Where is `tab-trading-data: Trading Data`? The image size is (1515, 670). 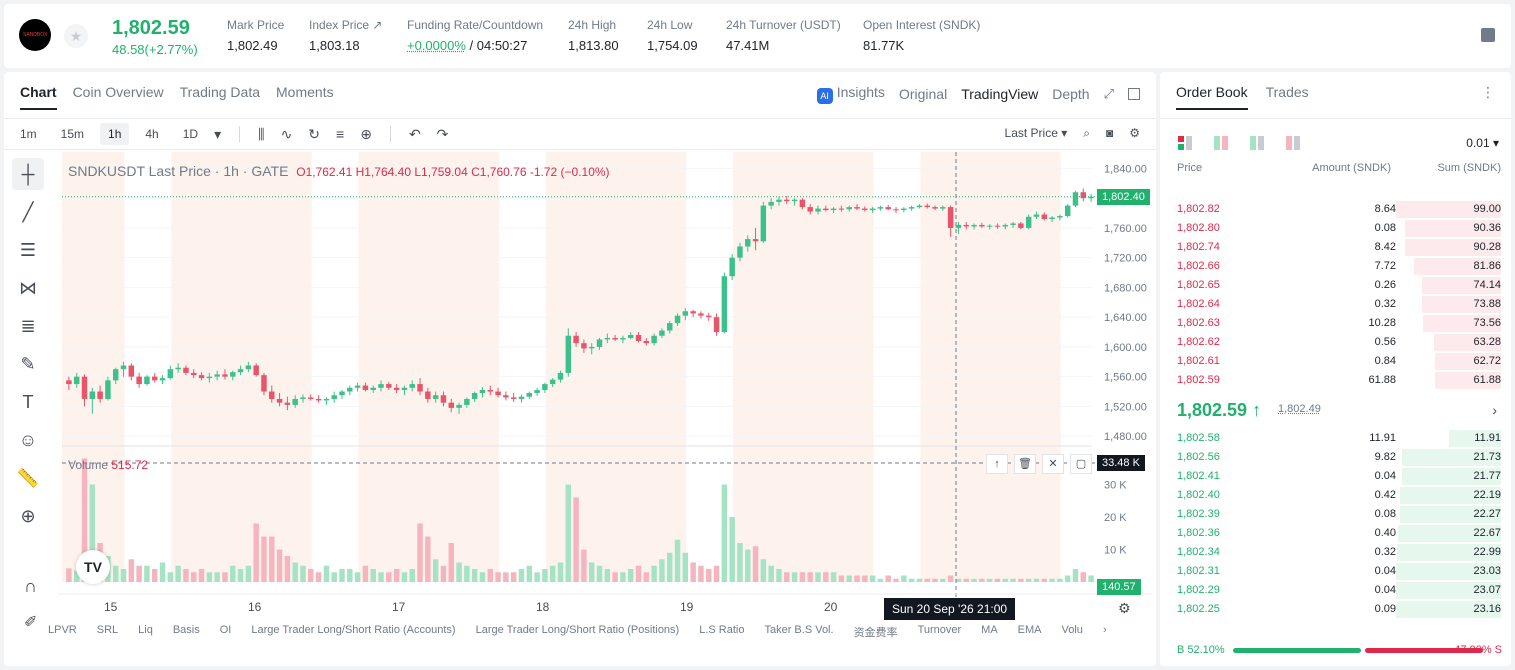 tab-trading-data: Trading Data is located at coordinates (220, 92).